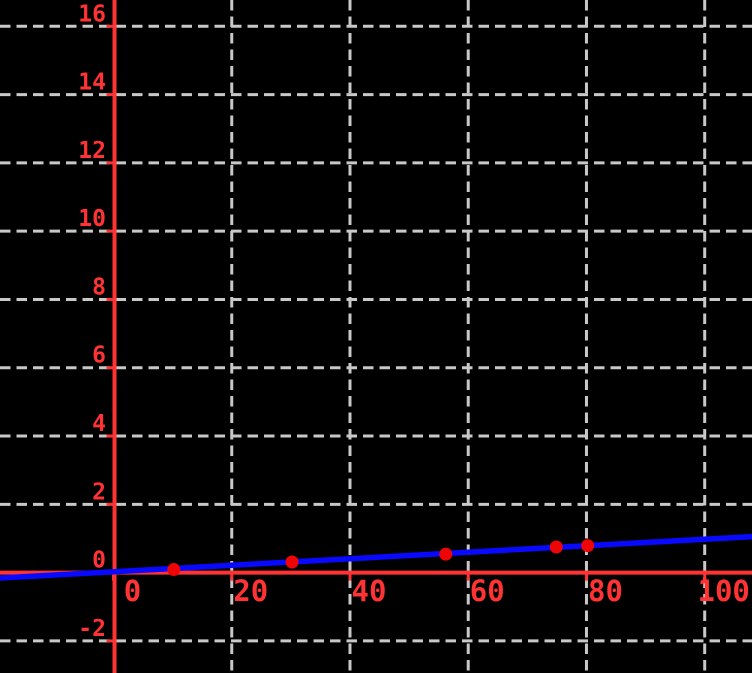 Image resolution: width=752 pixels, height=673 pixels. What do you see at coordinates (92, 219) in the screenshot?
I see `y-tick-label-10: 10` at bounding box center [92, 219].